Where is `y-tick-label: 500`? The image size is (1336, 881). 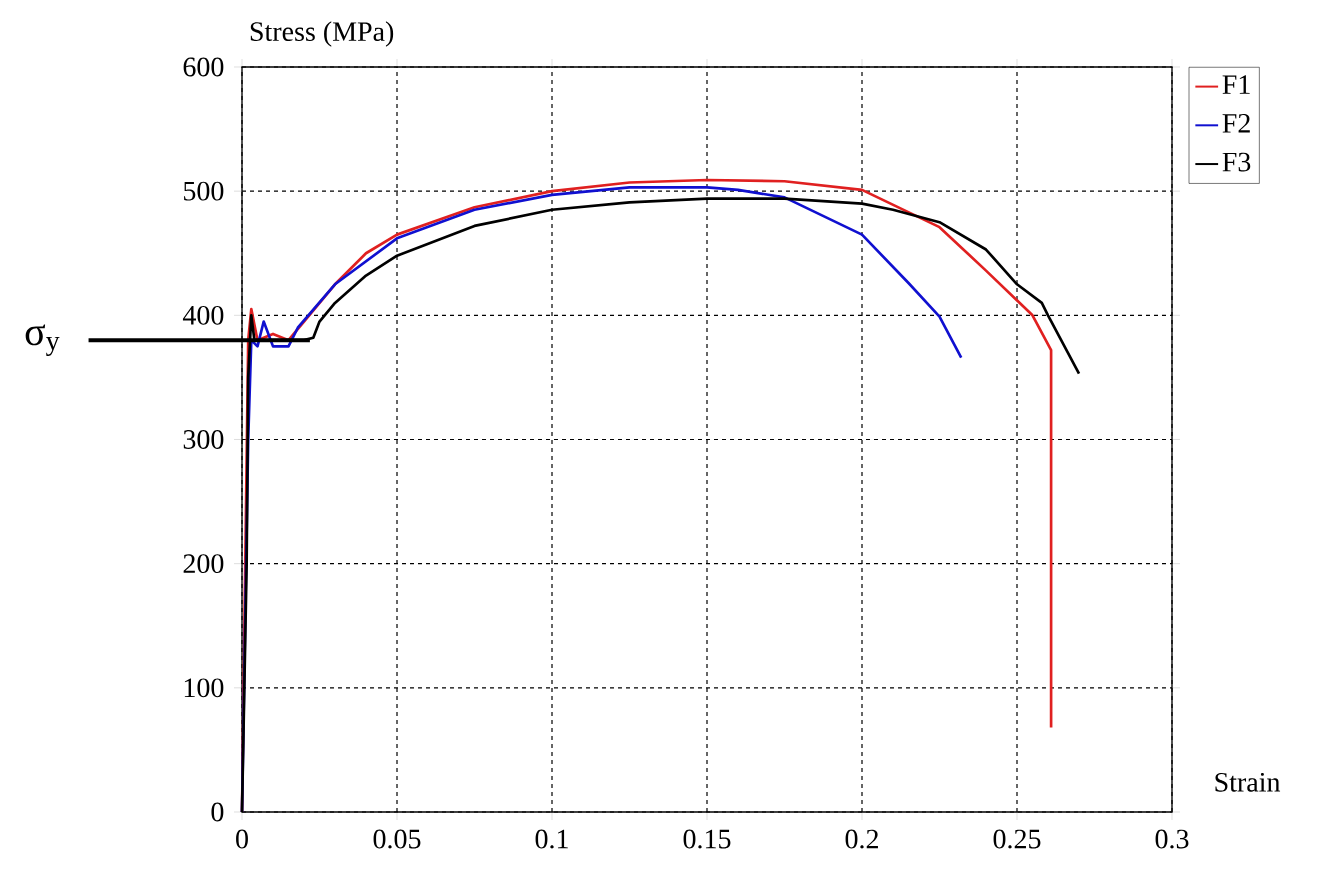 y-tick-label: 500 is located at coordinates (204, 191).